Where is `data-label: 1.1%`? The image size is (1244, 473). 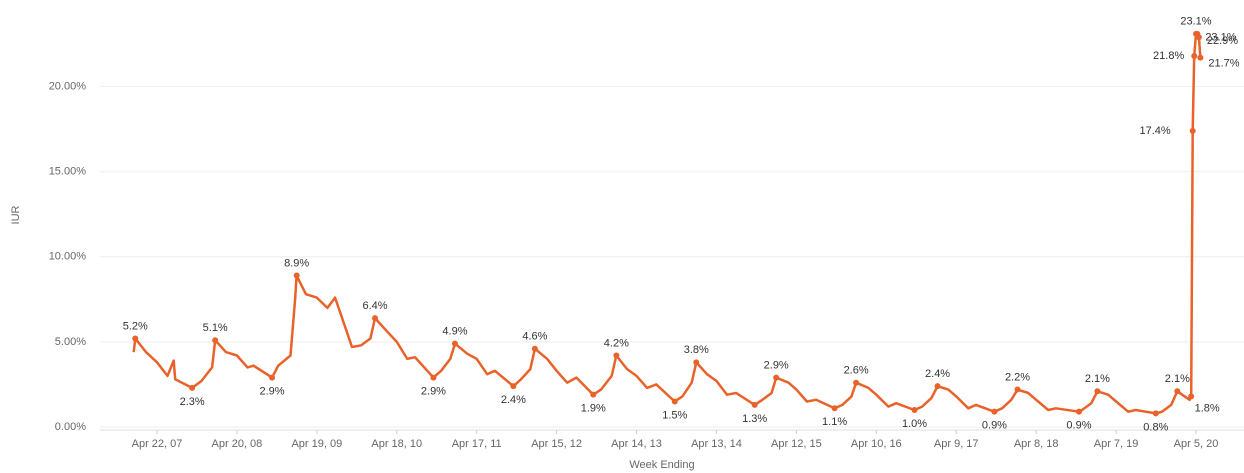 data-label: 1.1% is located at coordinates (834, 422).